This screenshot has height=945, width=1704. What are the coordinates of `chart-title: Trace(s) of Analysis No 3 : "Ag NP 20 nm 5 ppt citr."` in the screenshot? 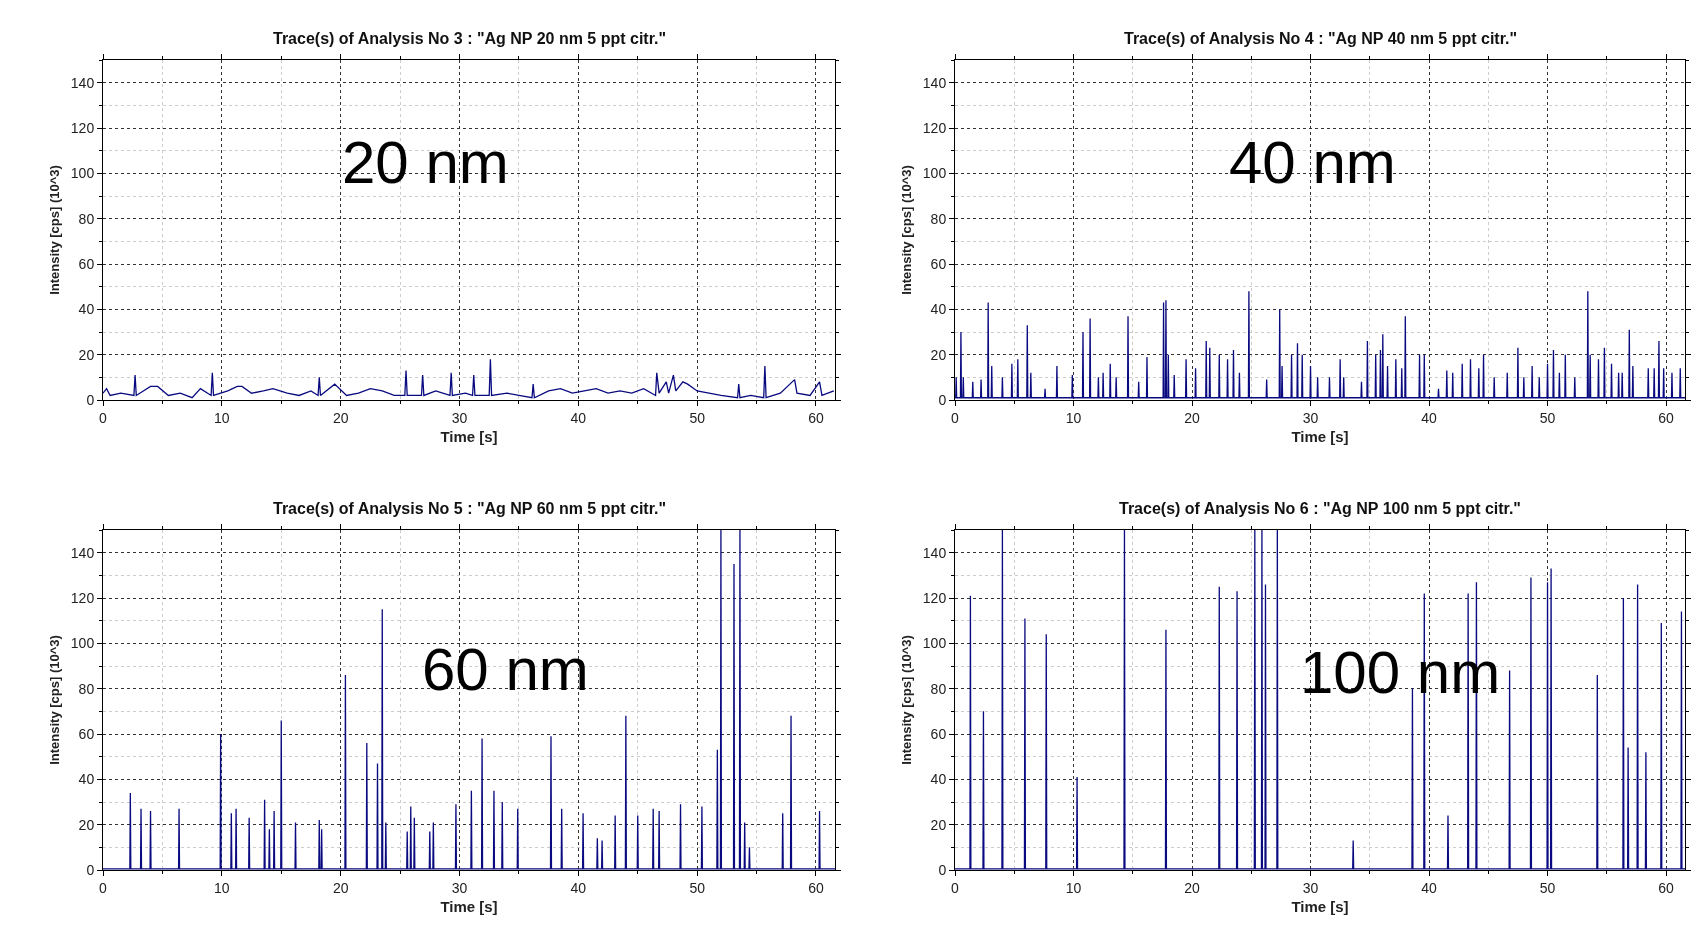 It's located at (470, 38).